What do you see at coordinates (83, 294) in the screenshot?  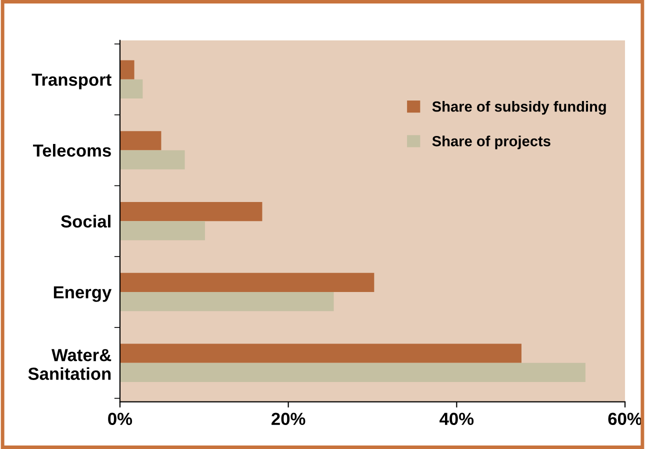 I see `y-tick-label: Energy` at bounding box center [83, 294].